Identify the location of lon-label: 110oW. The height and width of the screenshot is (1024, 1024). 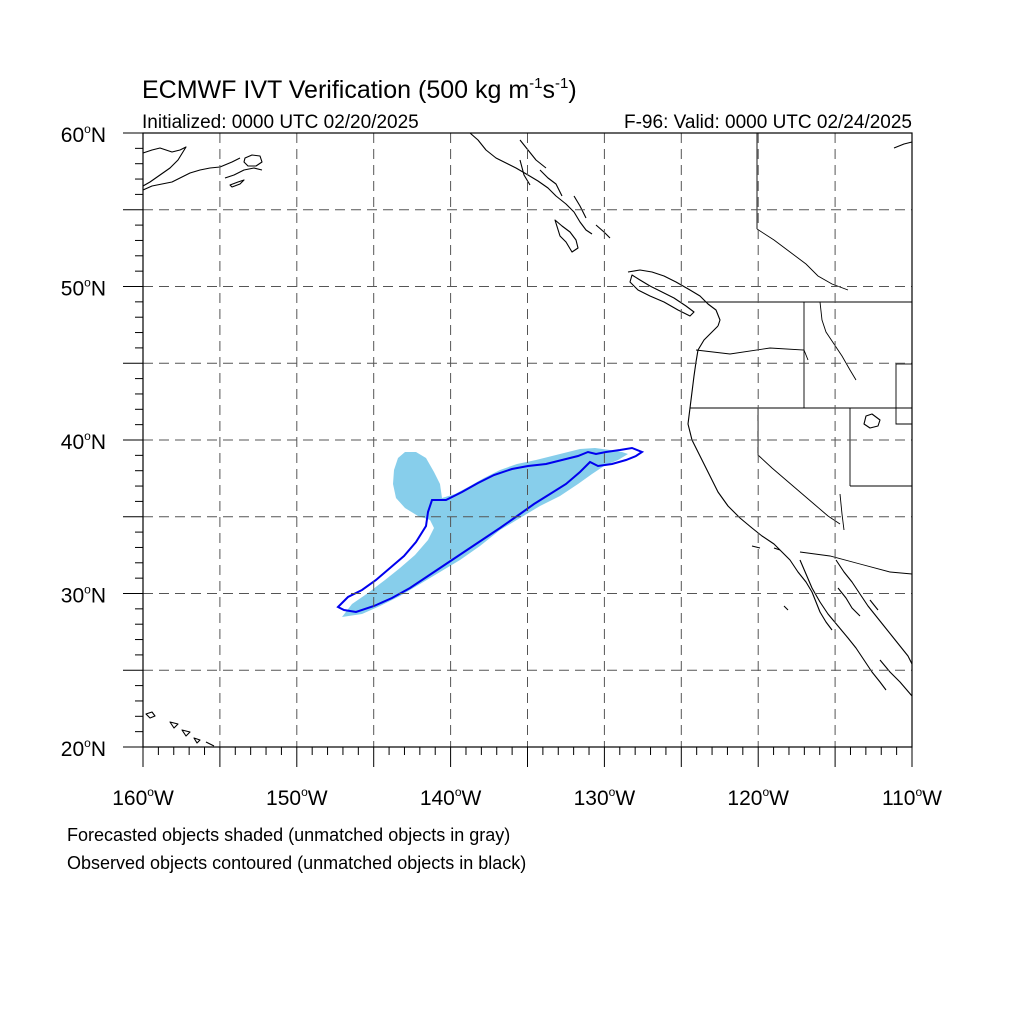
(912, 797).